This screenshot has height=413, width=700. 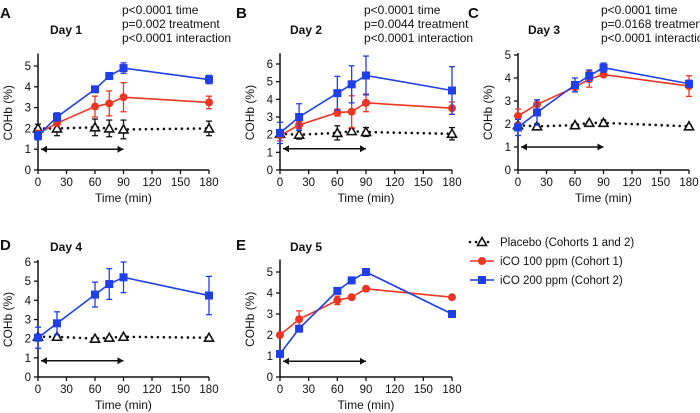 I want to click on panel-label: A, so click(x=5, y=13).